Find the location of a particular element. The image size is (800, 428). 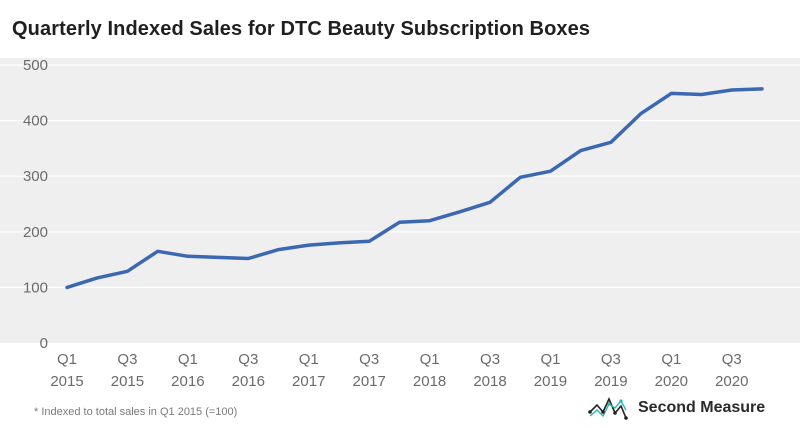

y-tick-label: 300 is located at coordinates (35, 176).